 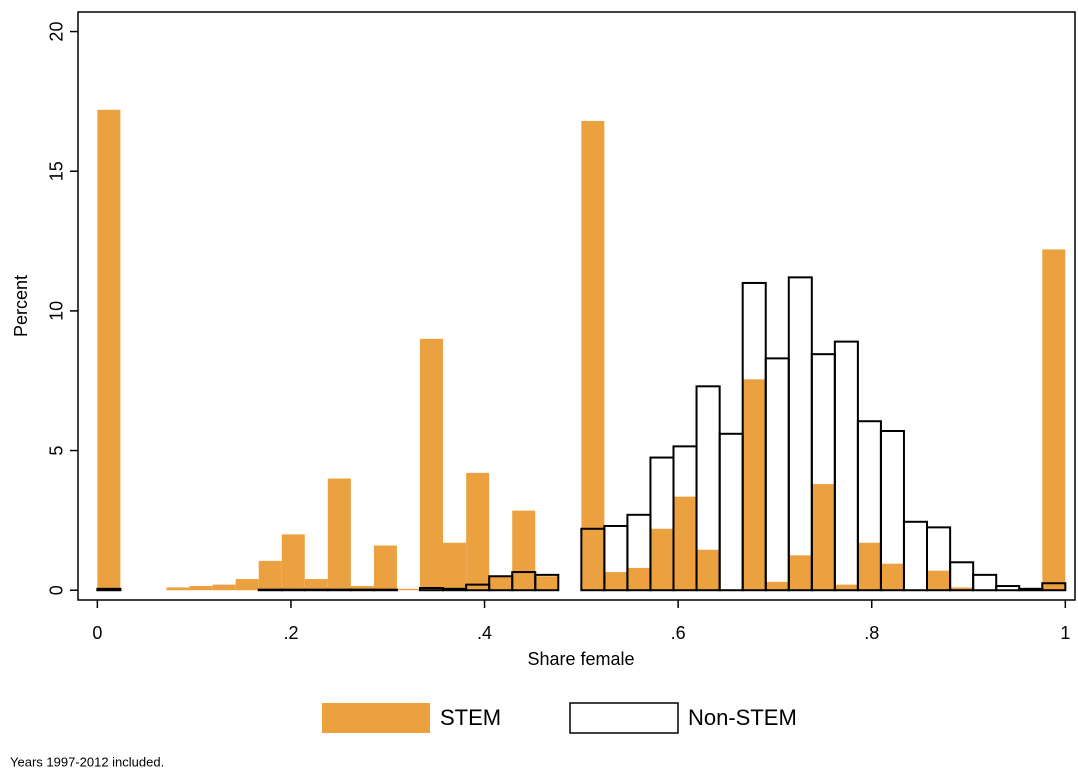 I want to click on note: Years 1997-2012 included., so click(x=87, y=761).